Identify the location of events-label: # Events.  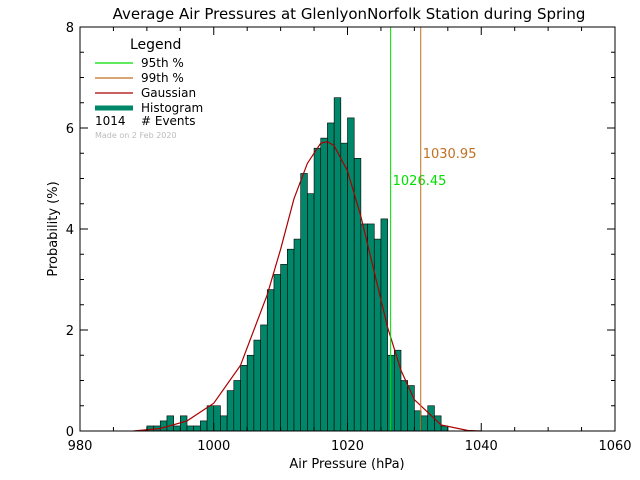
(168, 121).